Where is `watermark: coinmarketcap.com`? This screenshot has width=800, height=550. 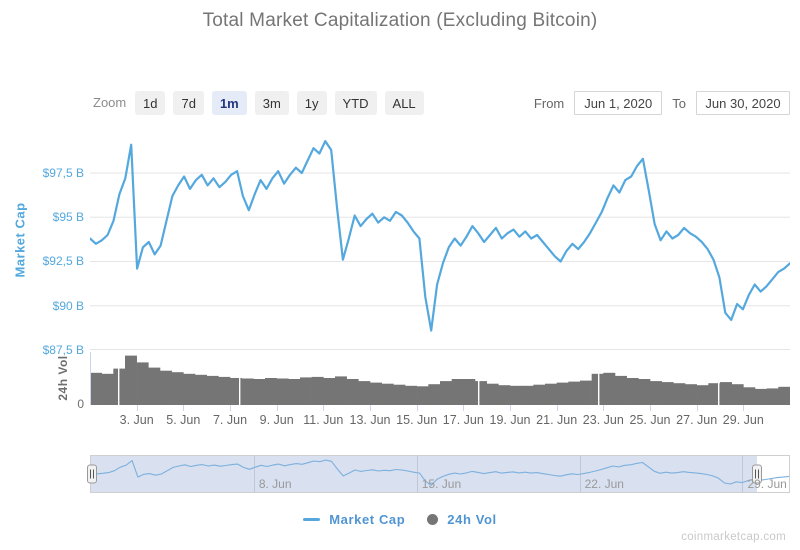 watermark: coinmarketcap.com is located at coordinates (733, 537).